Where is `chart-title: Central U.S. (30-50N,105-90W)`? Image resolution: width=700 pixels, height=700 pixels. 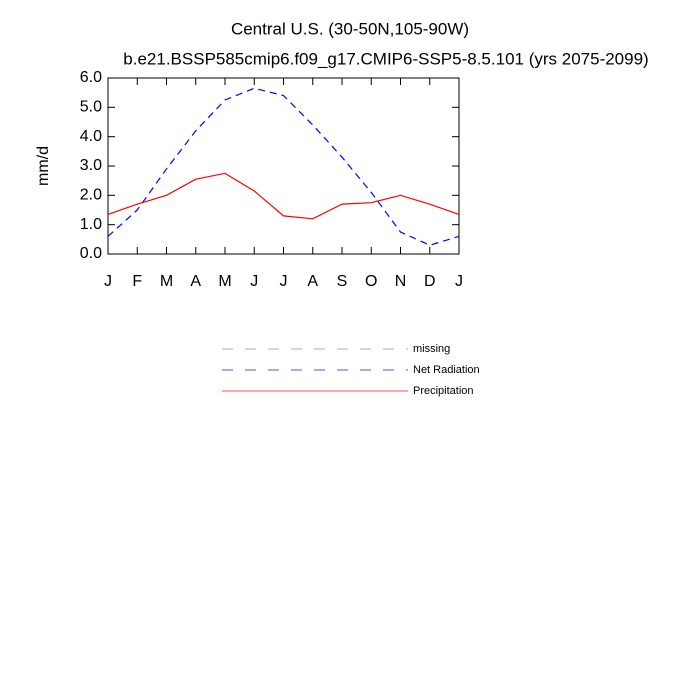
chart-title: Central U.S. (30-50N,105-90W) is located at coordinates (350, 28).